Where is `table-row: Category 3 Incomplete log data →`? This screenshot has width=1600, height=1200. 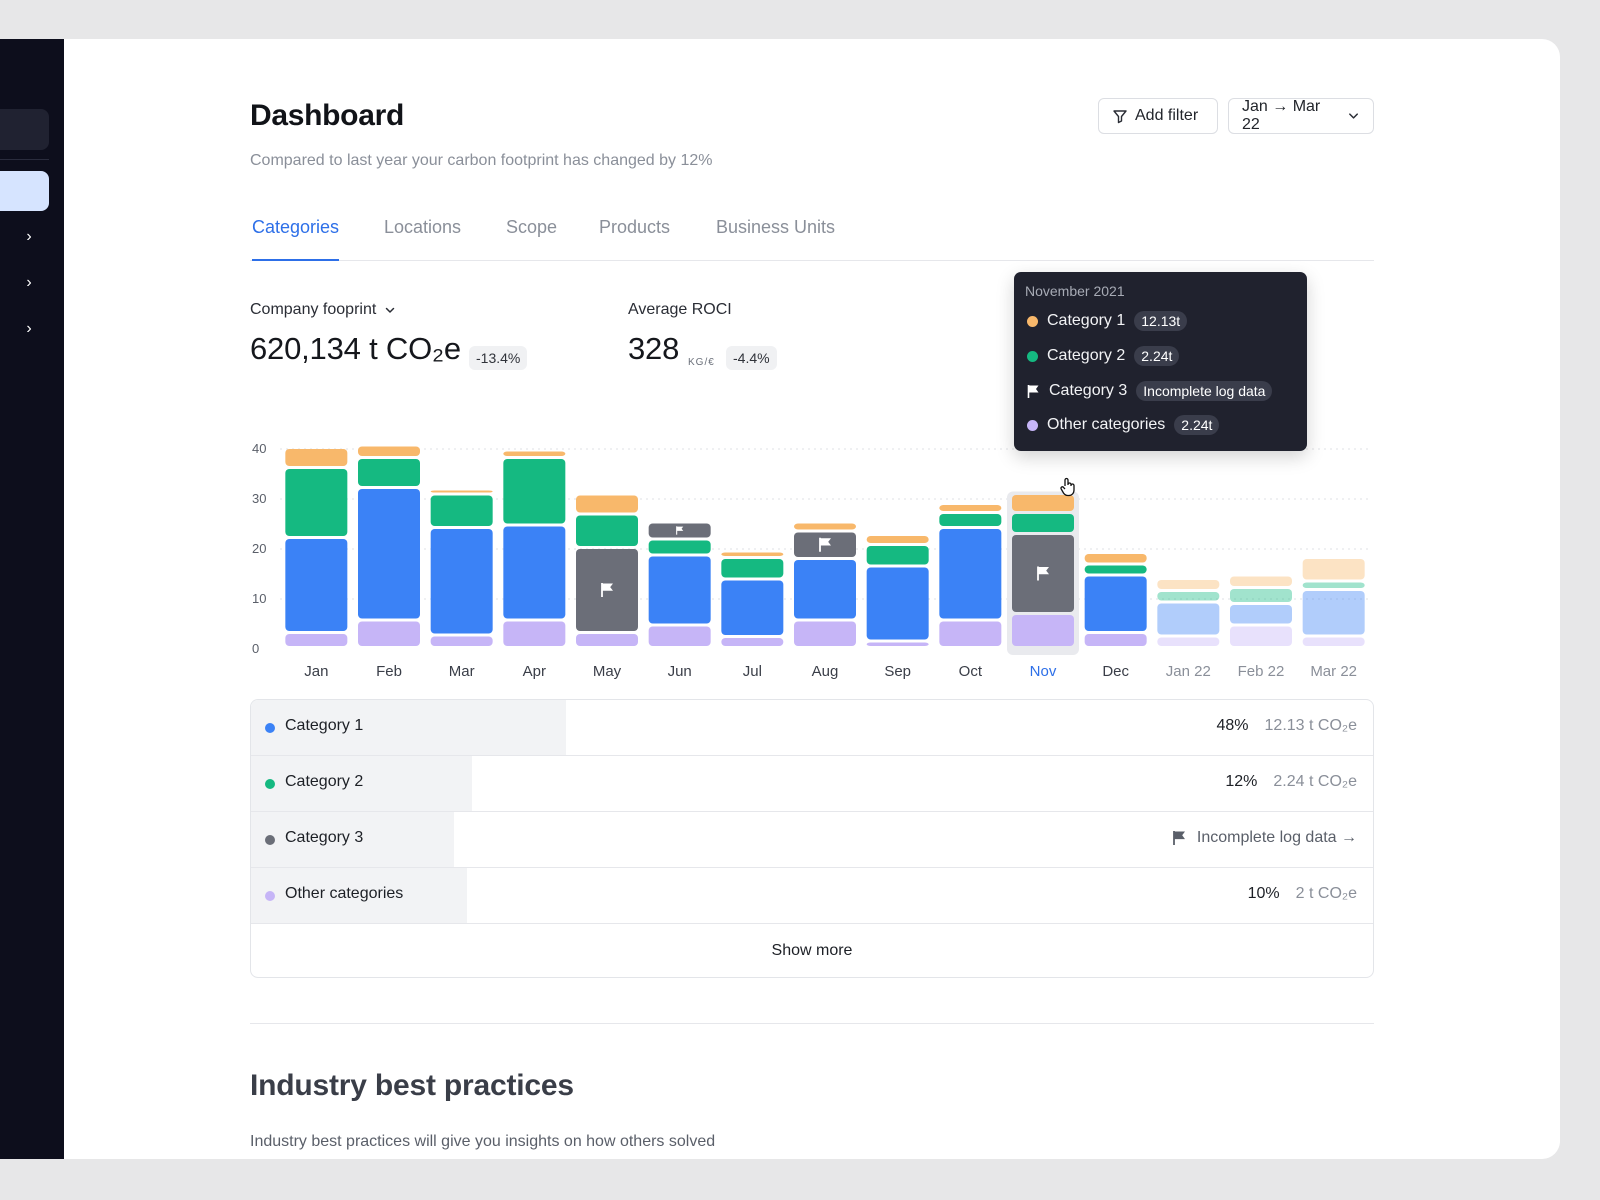
table-row: Category 3 Incomplete log data → is located at coordinates (812, 840).